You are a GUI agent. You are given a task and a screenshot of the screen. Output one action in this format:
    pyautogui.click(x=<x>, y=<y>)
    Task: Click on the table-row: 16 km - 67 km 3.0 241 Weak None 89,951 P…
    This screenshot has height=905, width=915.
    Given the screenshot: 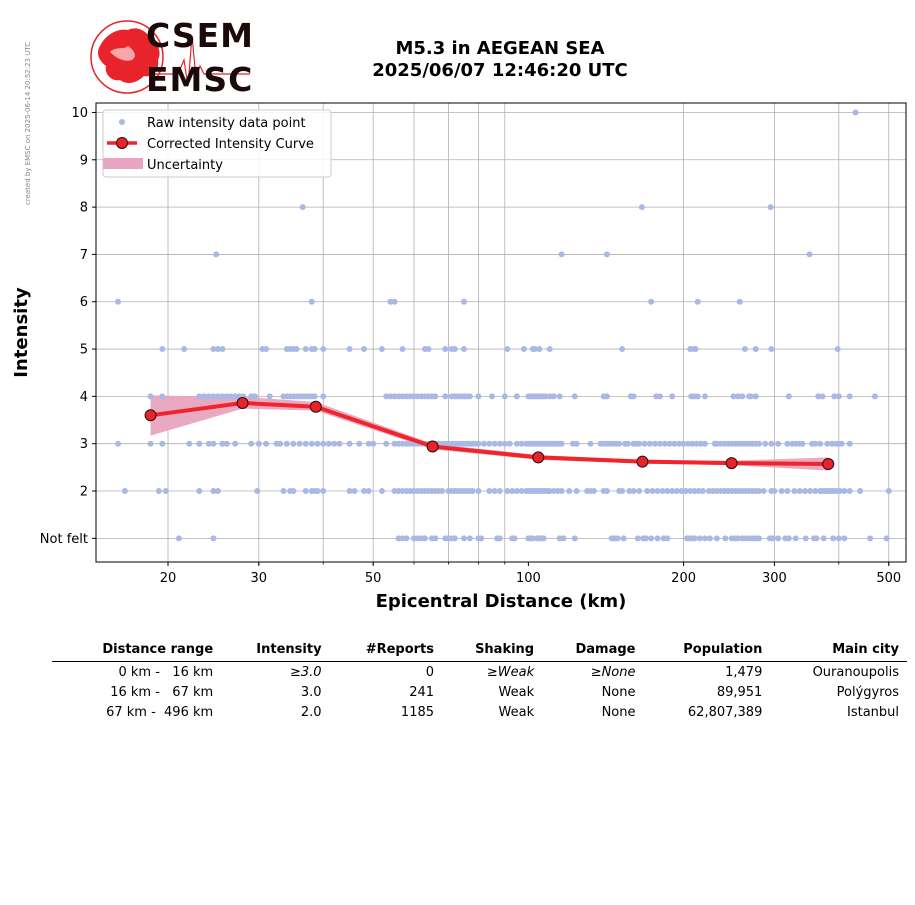 What is the action you would take?
    pyautogui.click(x=479, y=692)
    